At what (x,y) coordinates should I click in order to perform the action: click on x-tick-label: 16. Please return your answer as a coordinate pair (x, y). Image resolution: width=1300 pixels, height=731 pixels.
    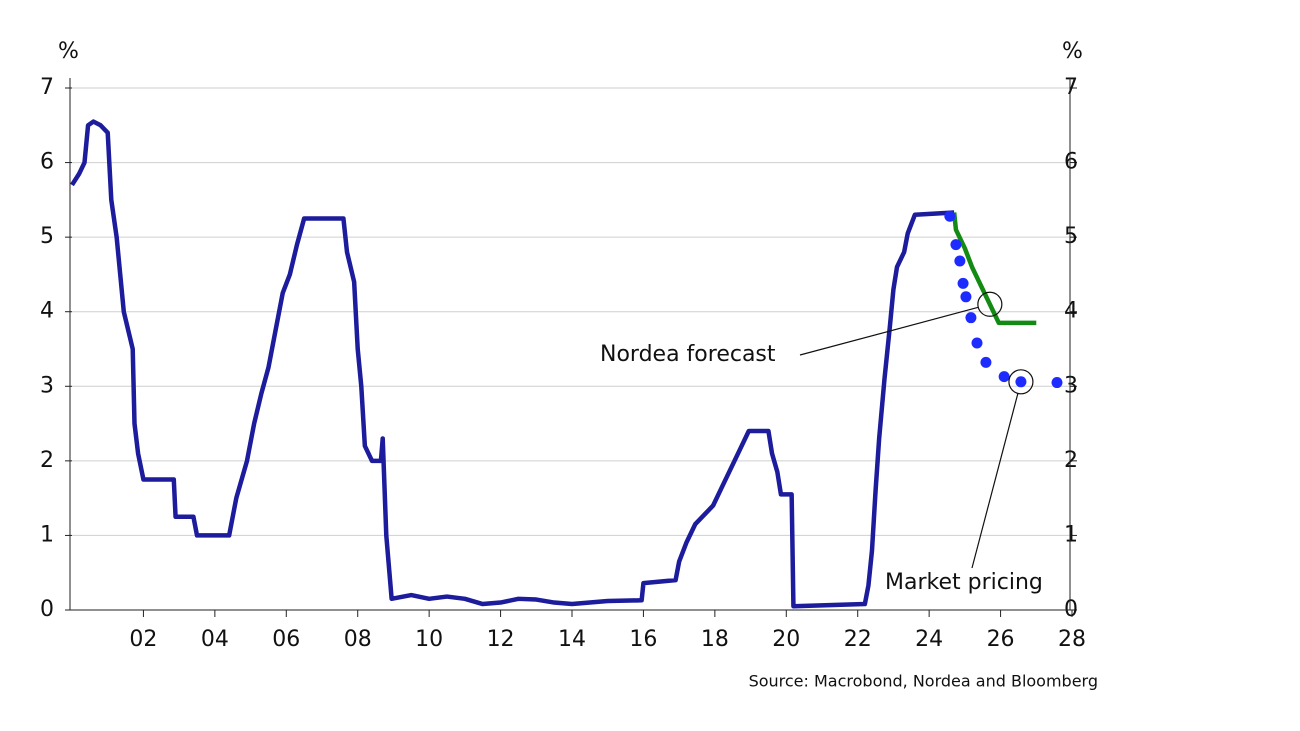
    Looking at the image, I should click on (643, 639).